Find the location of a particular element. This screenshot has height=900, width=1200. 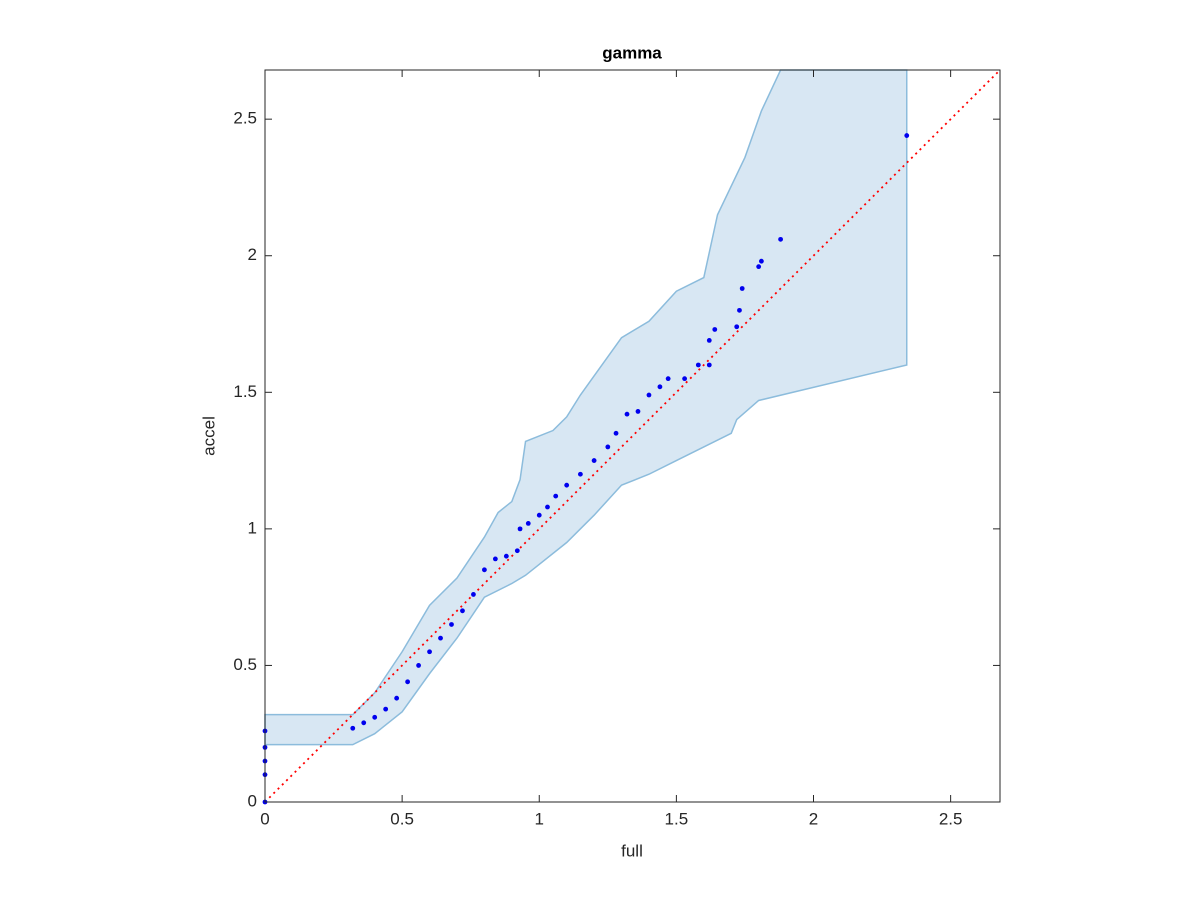

y-axis-label: accel is located at coordinates (208, 436).